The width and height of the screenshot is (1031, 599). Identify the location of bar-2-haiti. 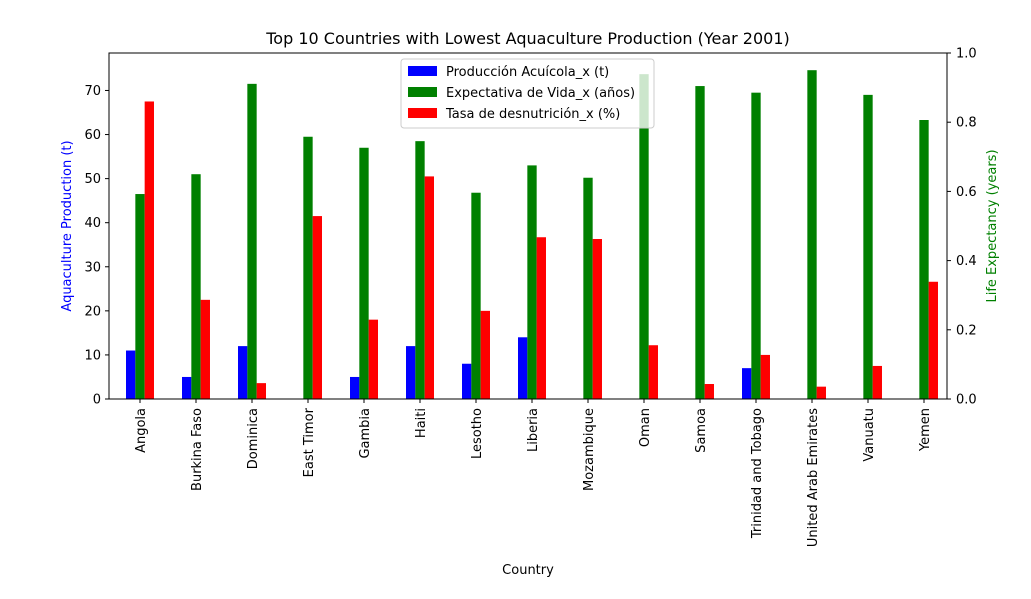
(420, 270).